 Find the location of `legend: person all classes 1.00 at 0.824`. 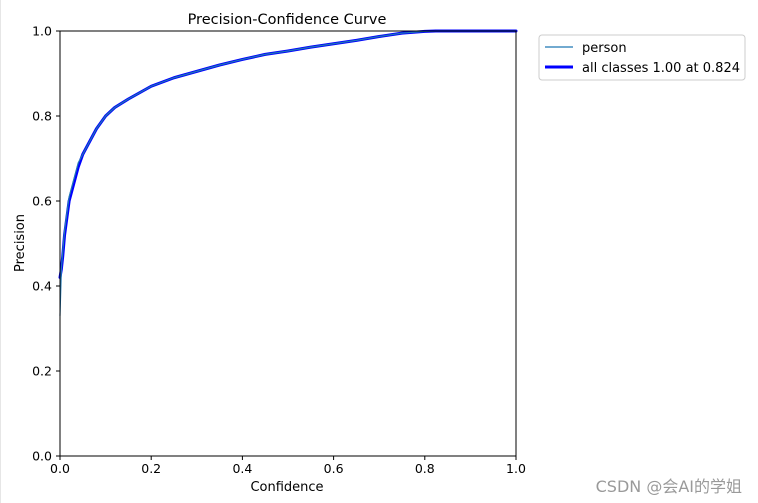

legend: person all classes 1.00 at 0.824 is located at coordinates (642, 57).